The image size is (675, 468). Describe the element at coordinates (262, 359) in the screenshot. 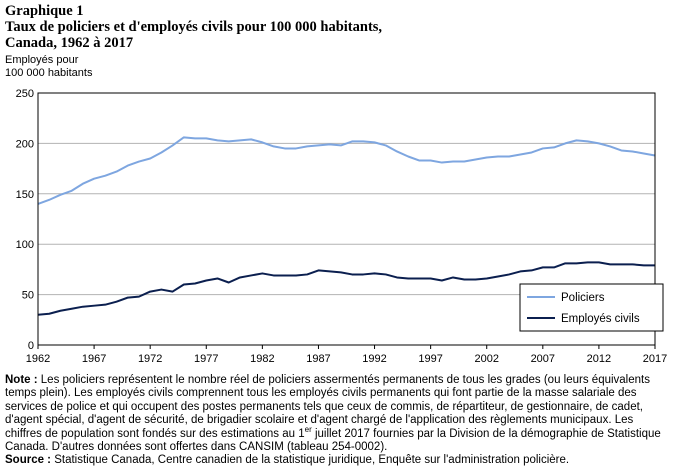

I see `x-tick-label: 1982` at that location.